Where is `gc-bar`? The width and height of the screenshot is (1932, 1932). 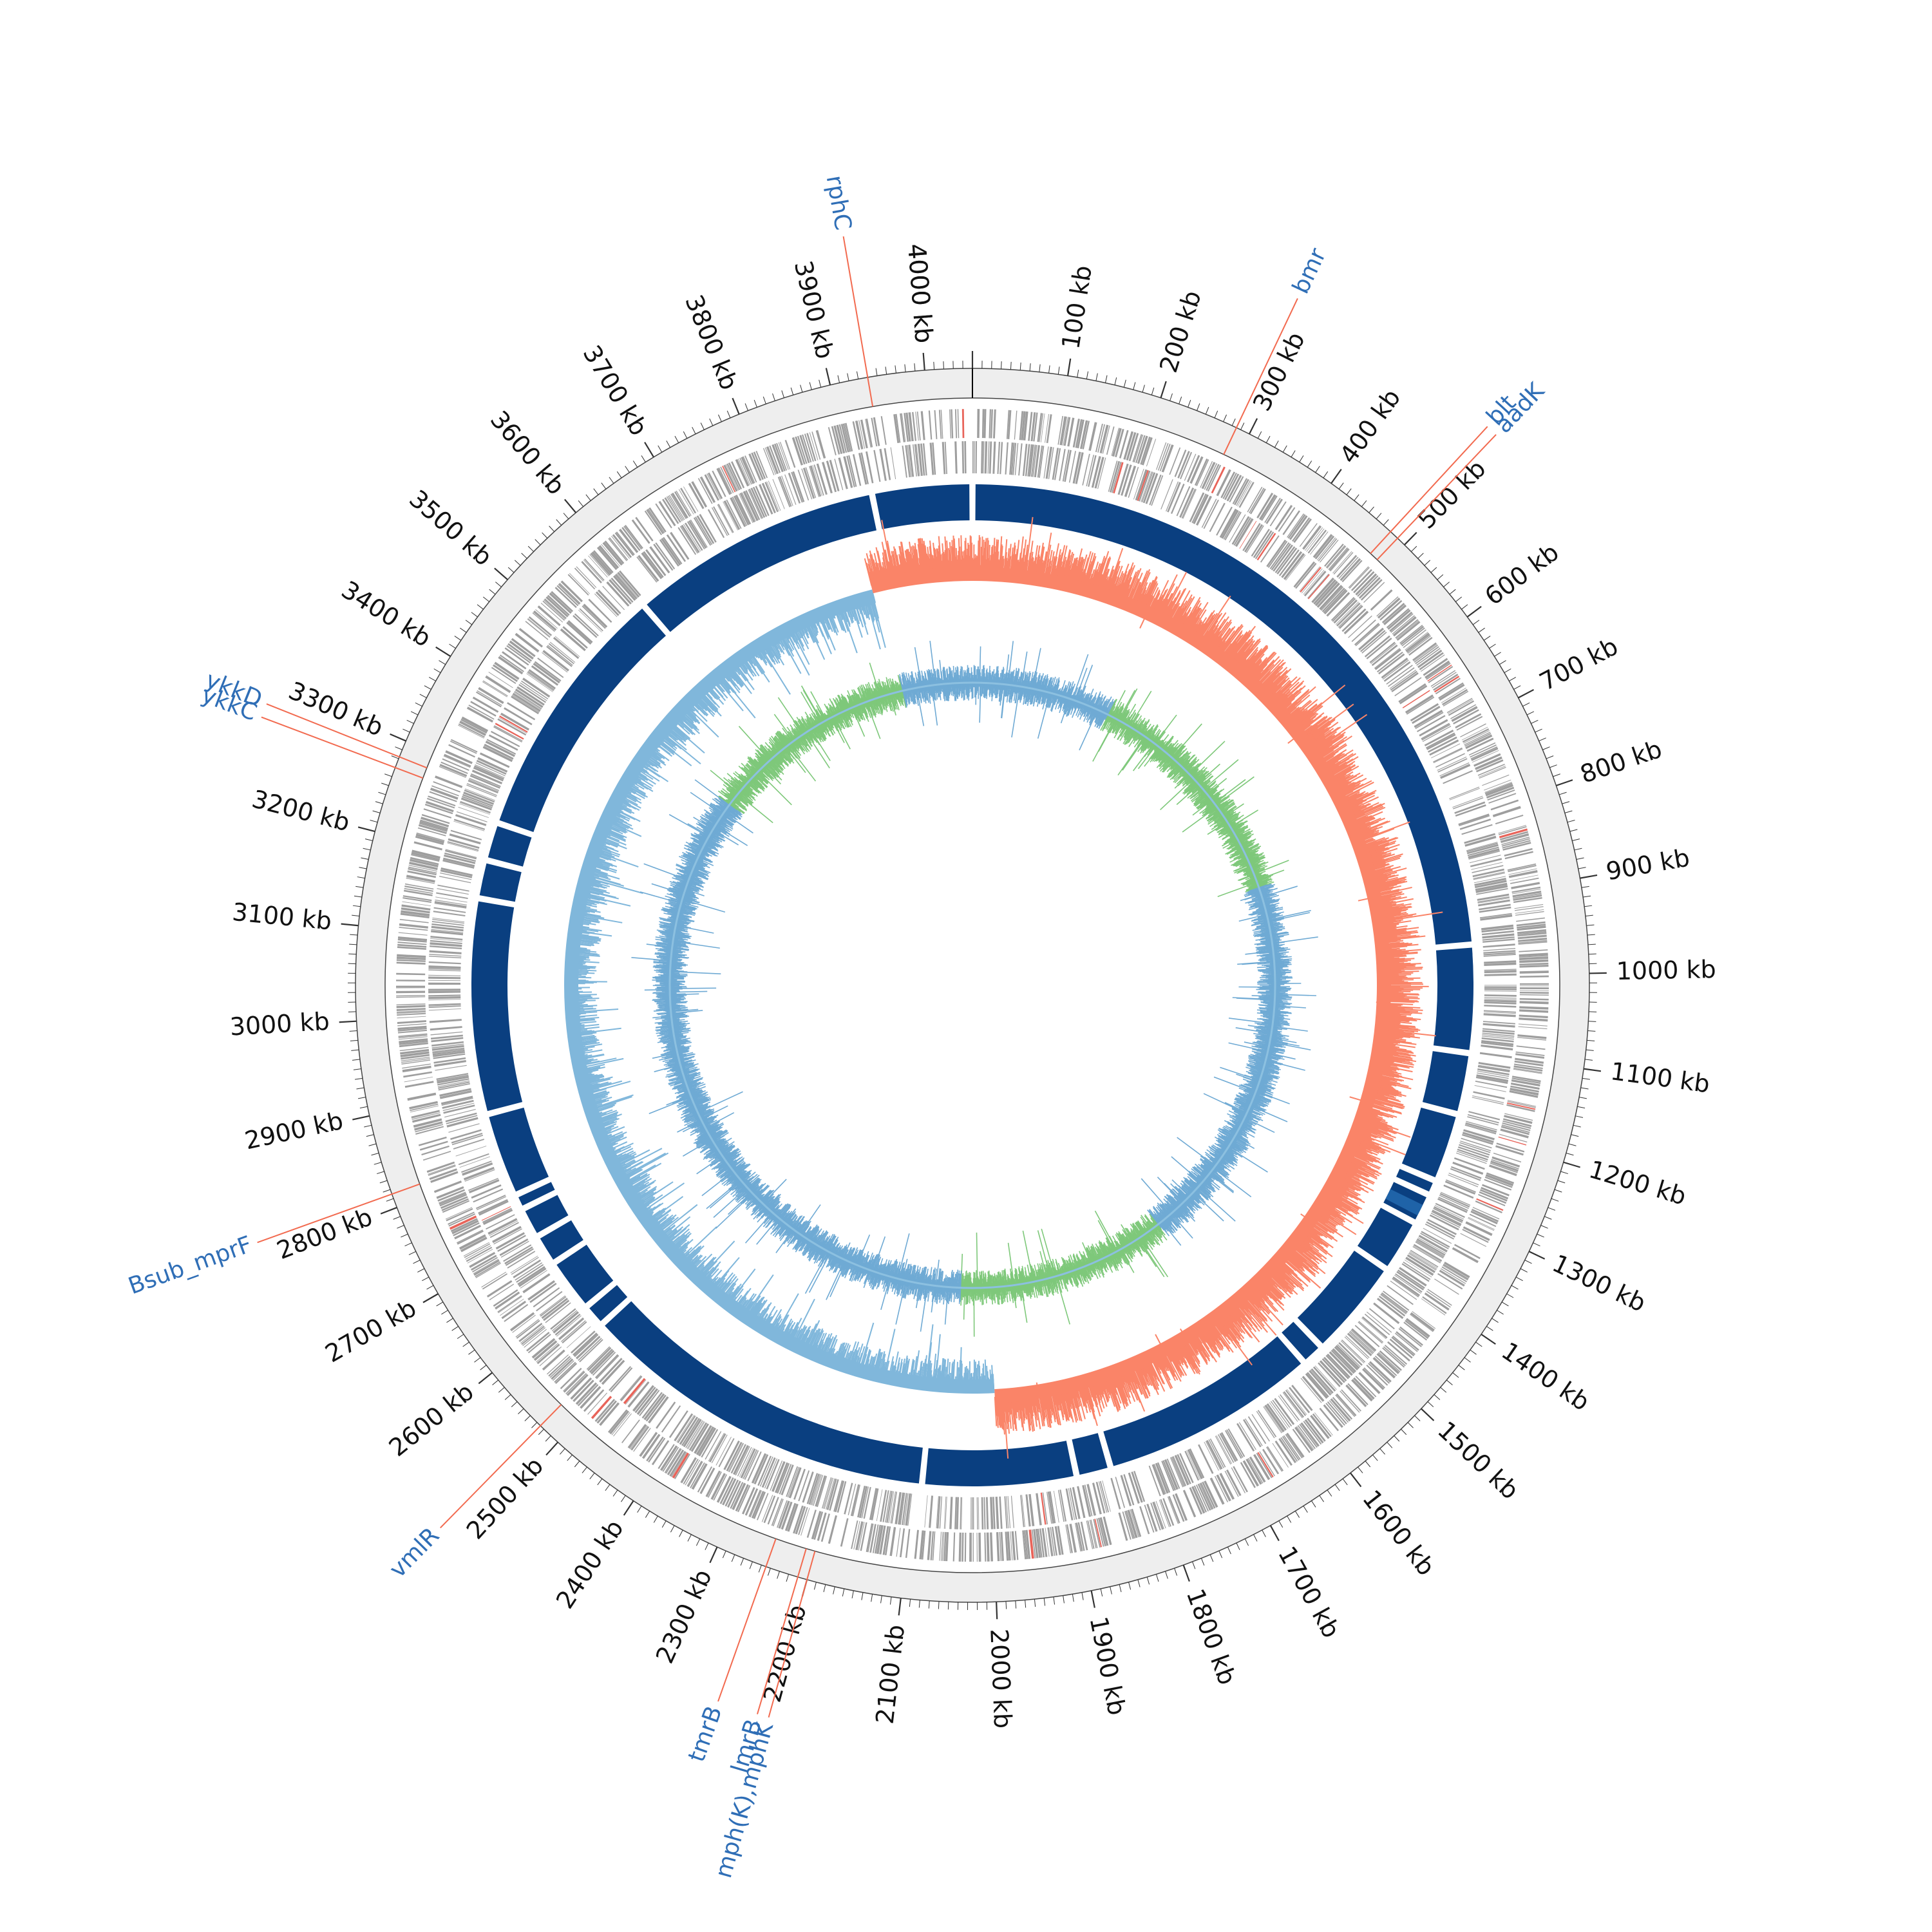 gc-bar is located at coordinates (1047, 556).